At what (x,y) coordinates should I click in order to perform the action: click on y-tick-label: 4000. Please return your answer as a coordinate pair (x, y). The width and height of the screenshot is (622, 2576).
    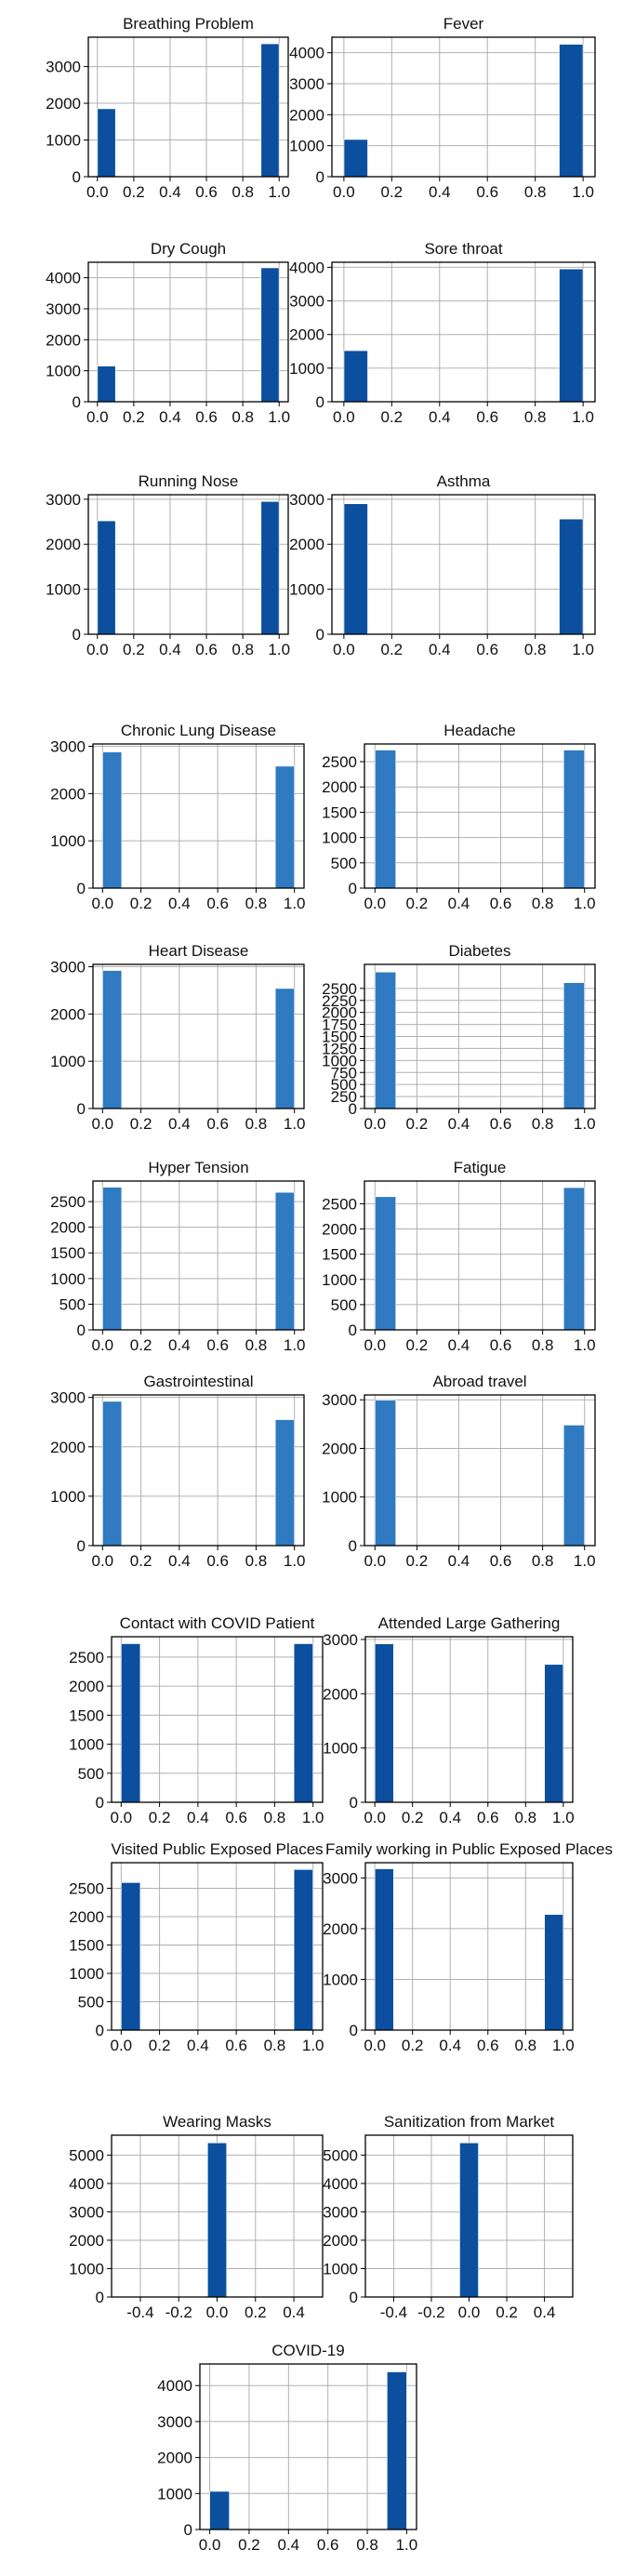
    Looking at the image, I should click on (63, 278).